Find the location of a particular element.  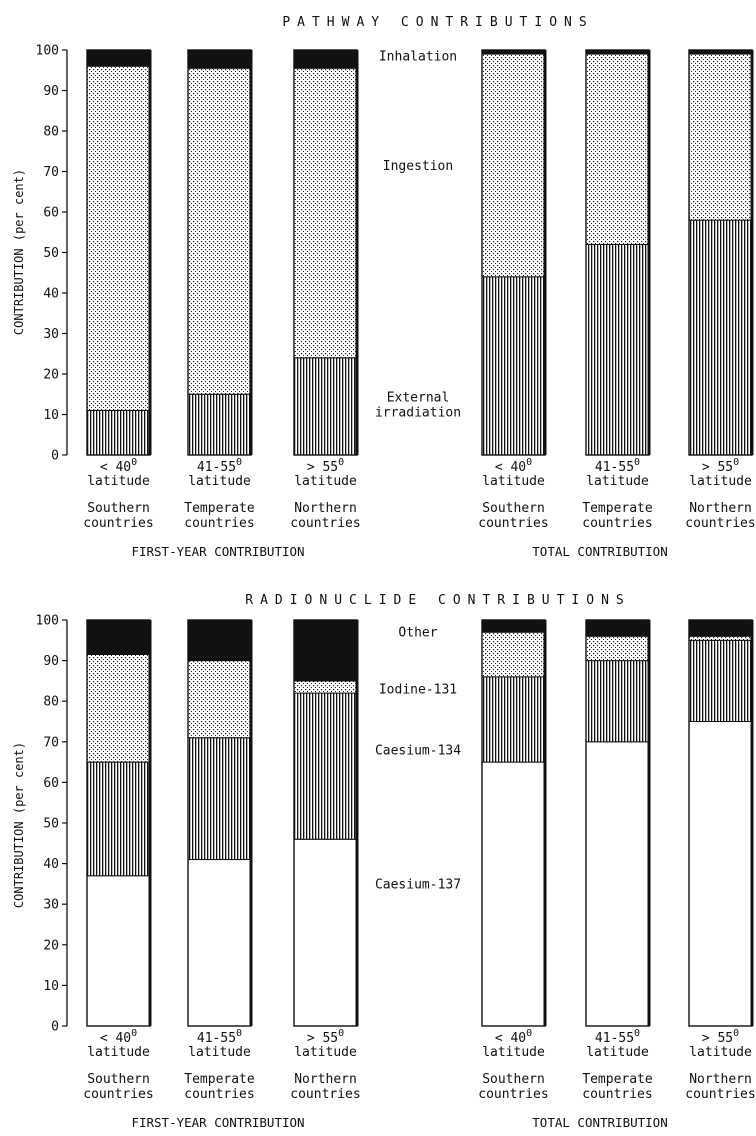

layer-label: Ingestion is located at coordinates (418, 166).